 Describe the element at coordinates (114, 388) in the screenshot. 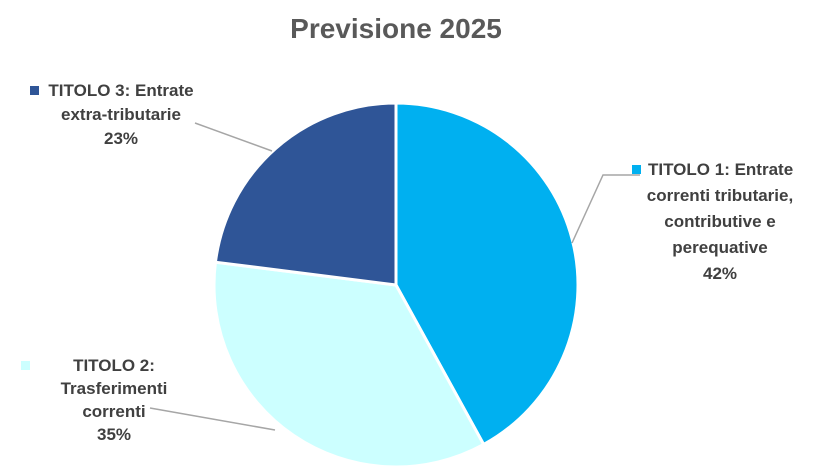

I see `data-label-line: Trasferimenti` at that location.